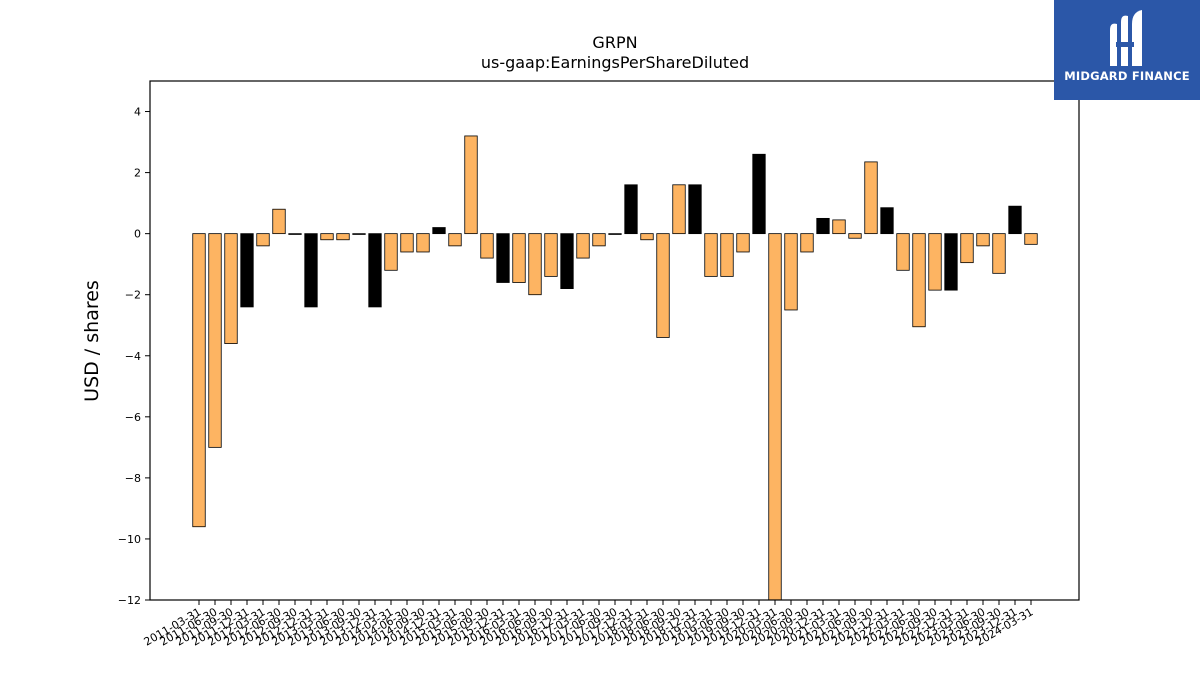 The width and height of the screenshot is (1200, 675). I want to click on chart-subtitle: us-gaap:EarningsPerShareDiluted, so click(615, 62).